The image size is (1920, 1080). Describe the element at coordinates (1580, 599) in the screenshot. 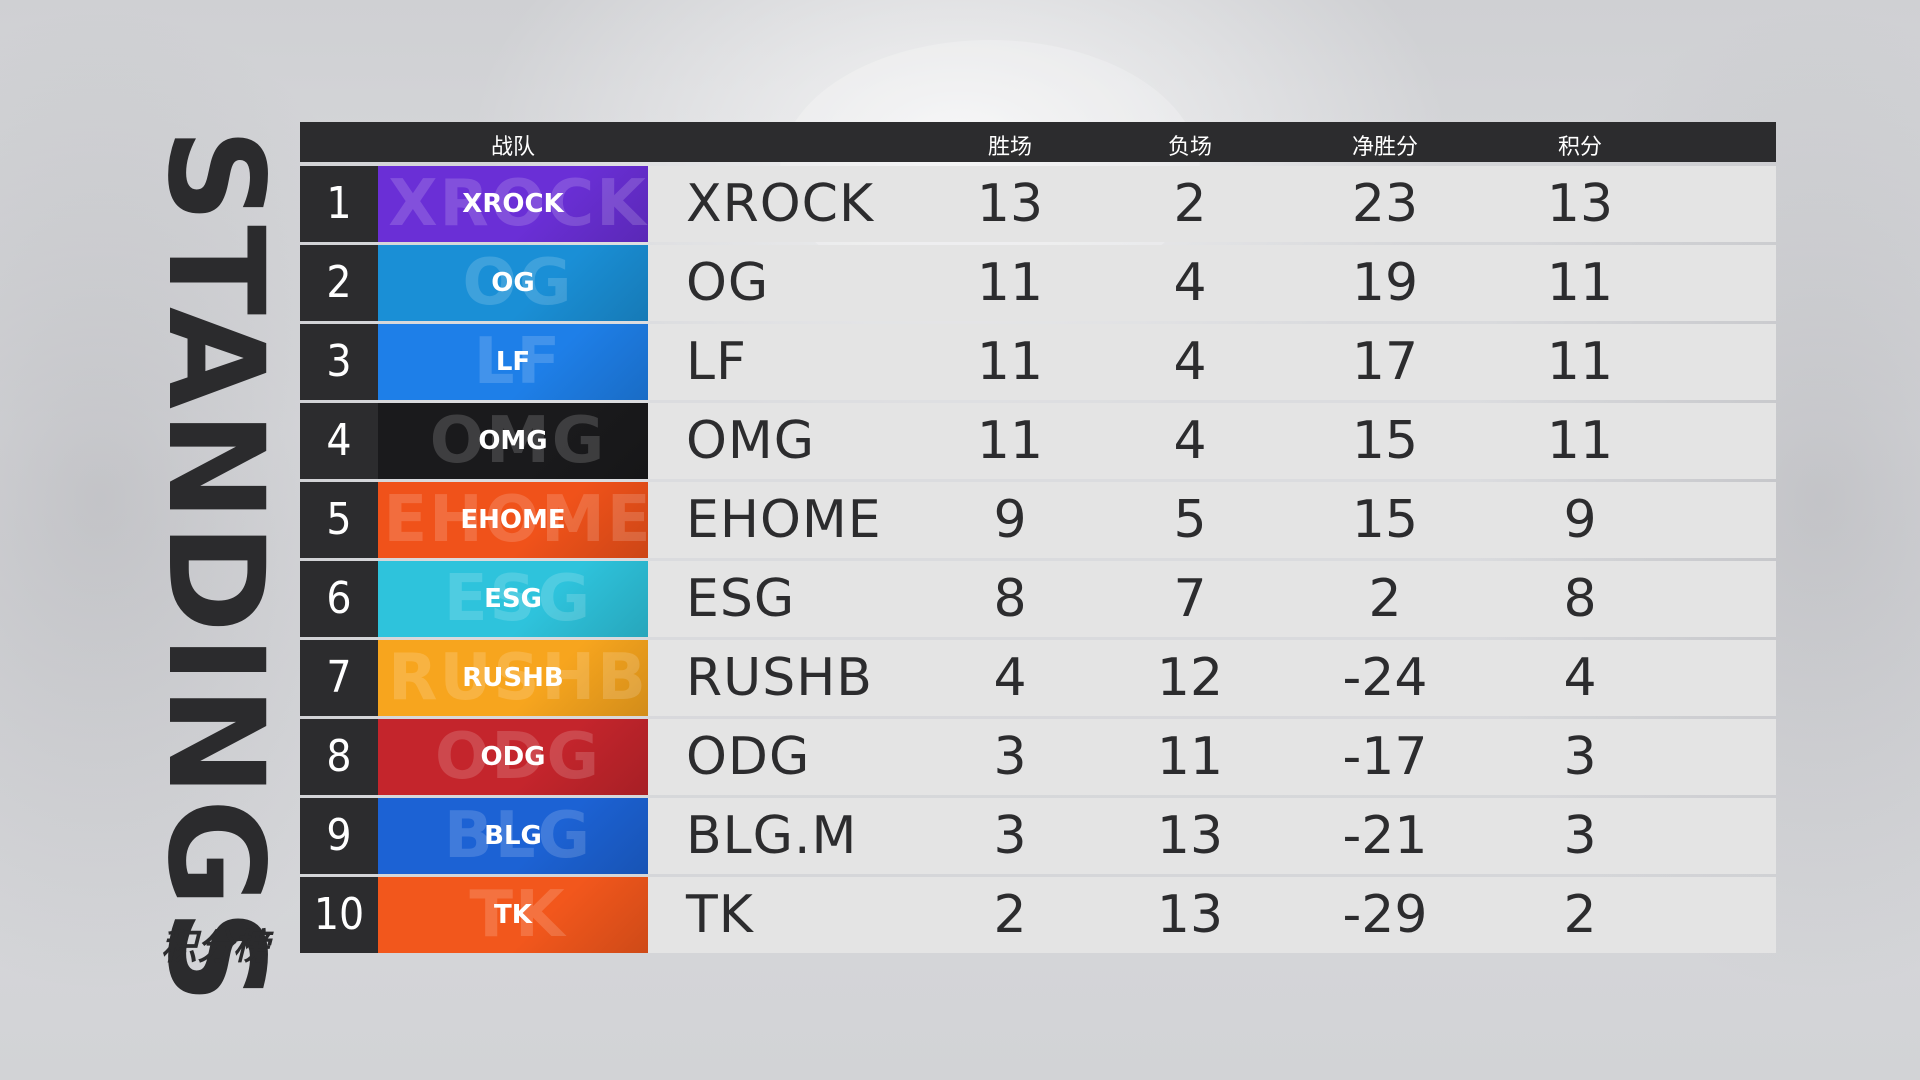

I see `points-cell: 8` at that location.